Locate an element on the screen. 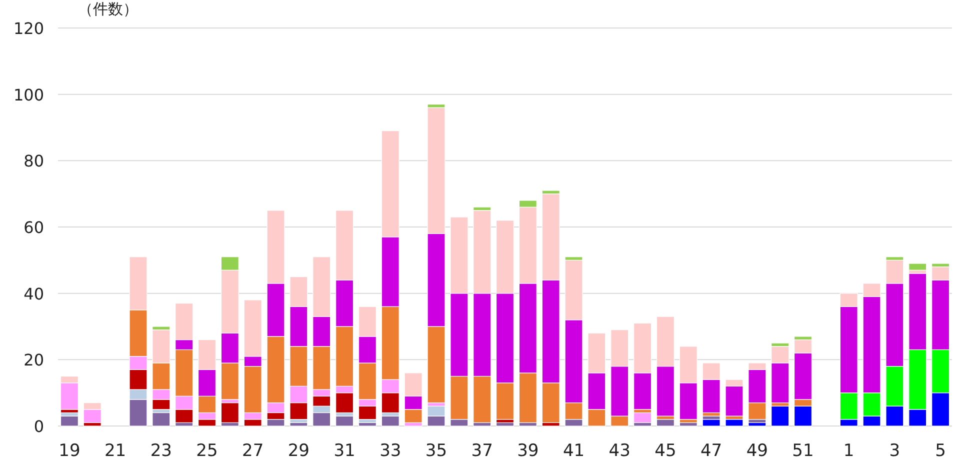 The image size is (960, 467). y-tick-label: 120 is located at coordinates (28, 28).